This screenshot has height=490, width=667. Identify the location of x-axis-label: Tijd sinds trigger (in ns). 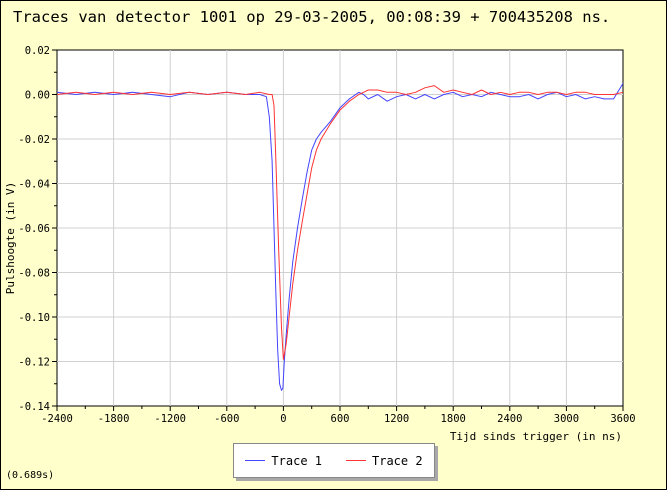
(536, 436).